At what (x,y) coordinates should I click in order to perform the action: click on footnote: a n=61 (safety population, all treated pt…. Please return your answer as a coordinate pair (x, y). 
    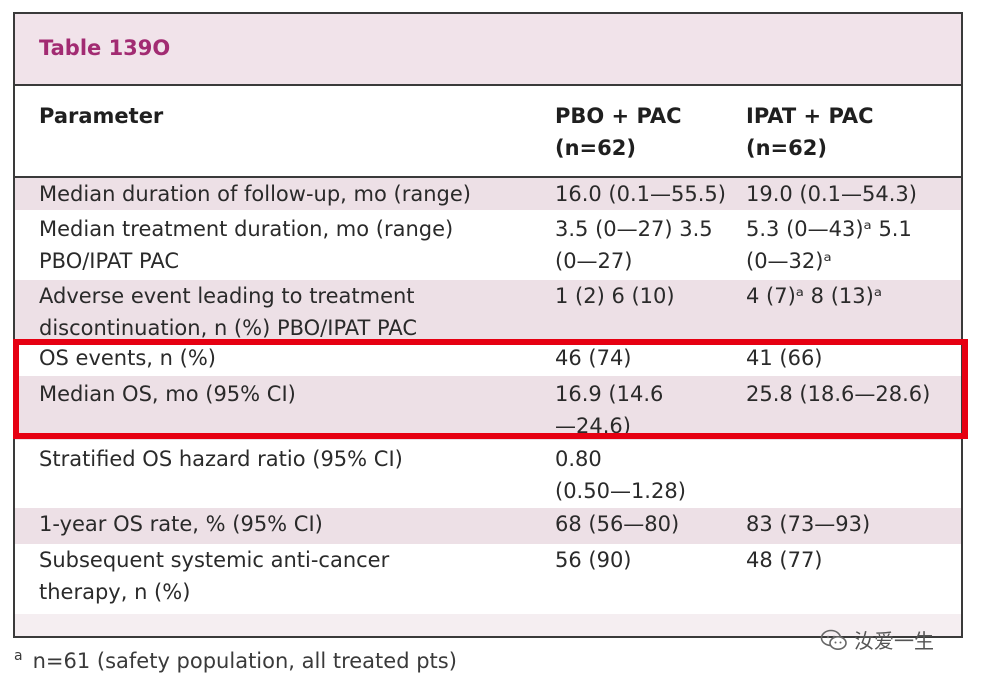
    Looking at the image, I should click on (235, 660).